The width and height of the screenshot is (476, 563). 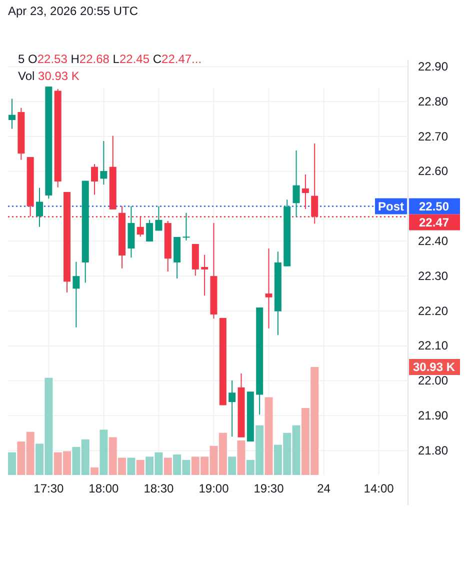 What do you see at coordinates (324, 489) in the screenshot?
I see `x-tick-label: 24` at bounding box center [324, 489].